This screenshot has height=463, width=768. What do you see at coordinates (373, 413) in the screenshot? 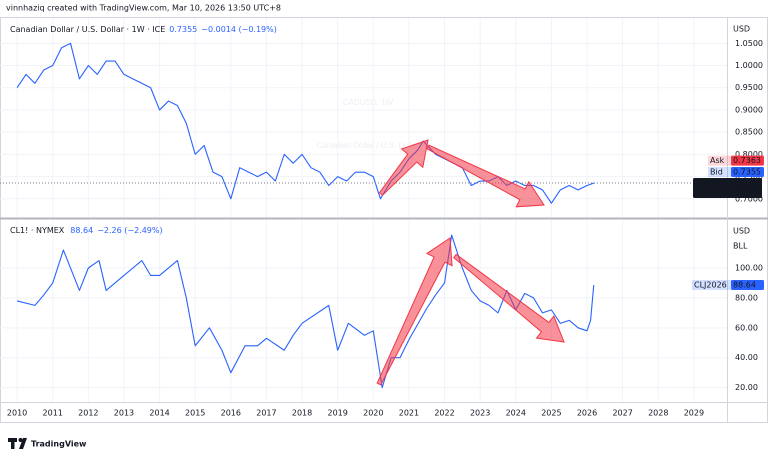
I see `x-tick-label: 2020` at bounding box center [373, 413].